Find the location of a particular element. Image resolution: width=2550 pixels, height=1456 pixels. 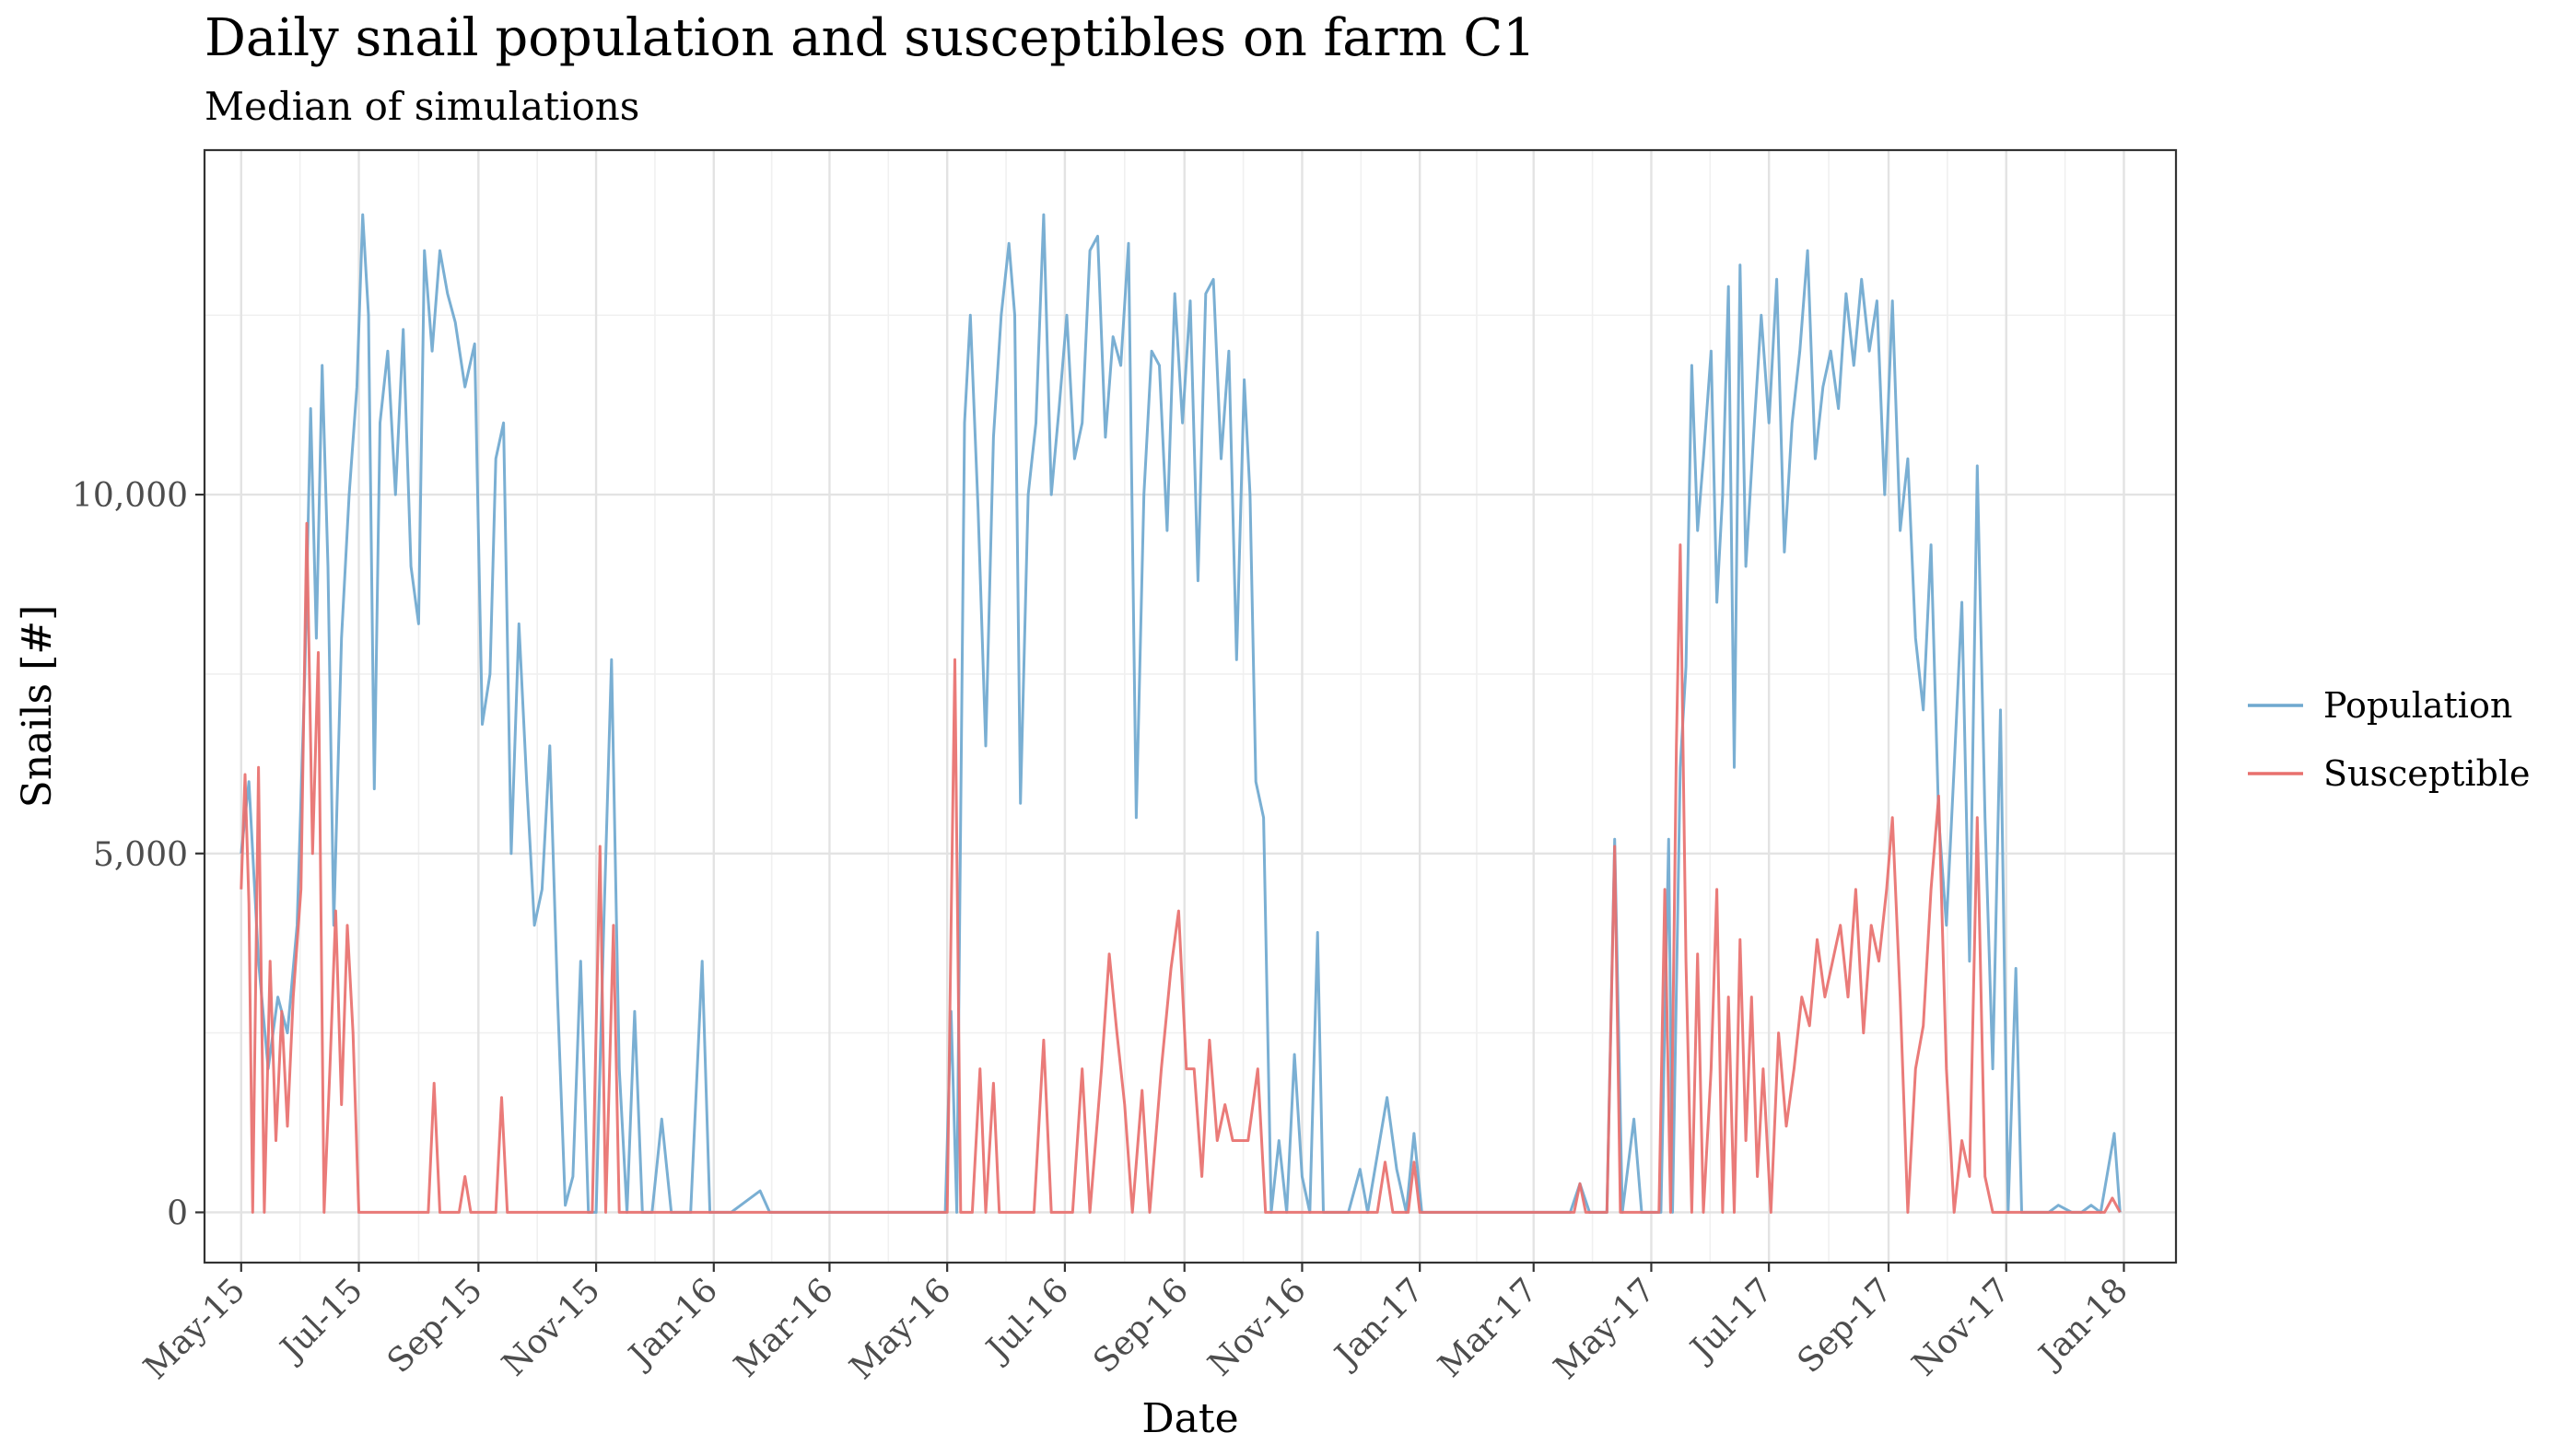

legend-label-susceptible: Susceptible is located at coordinates (2427, 773).